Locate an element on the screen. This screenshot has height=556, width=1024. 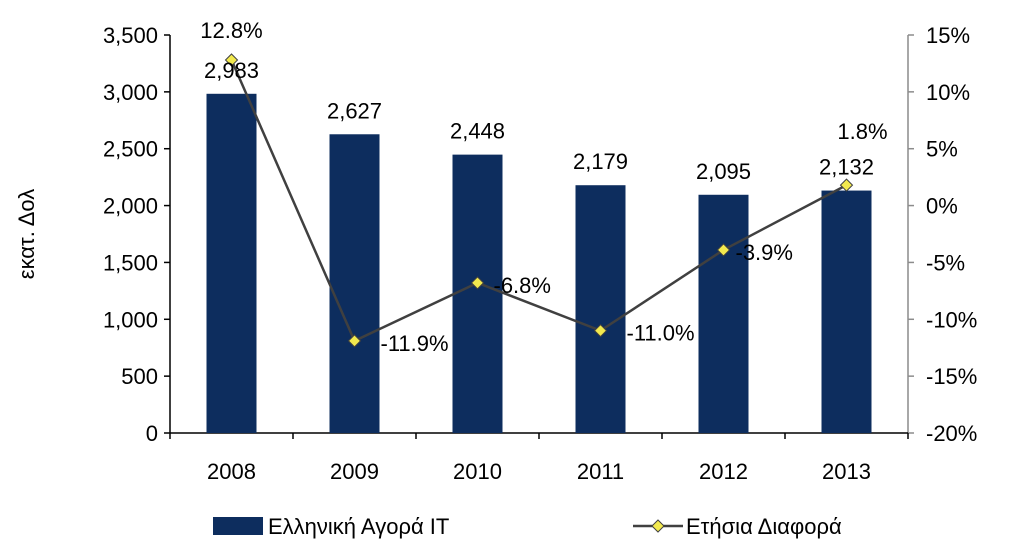
y-tick-label: 0 is located at coordinates (152, 433).